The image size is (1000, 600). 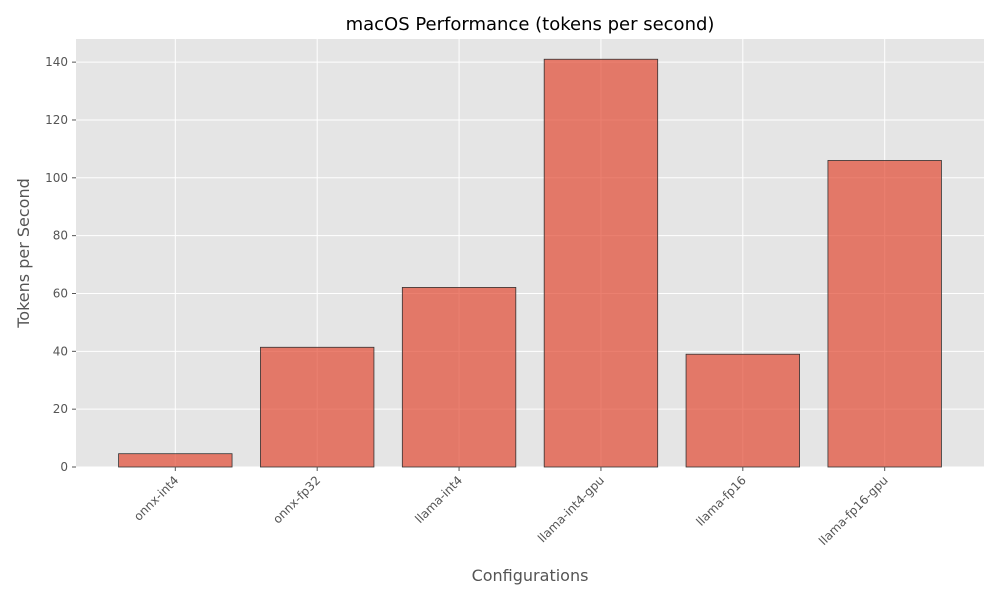 I want to click on y-tick-label: 80, so click(x=60, y=236).